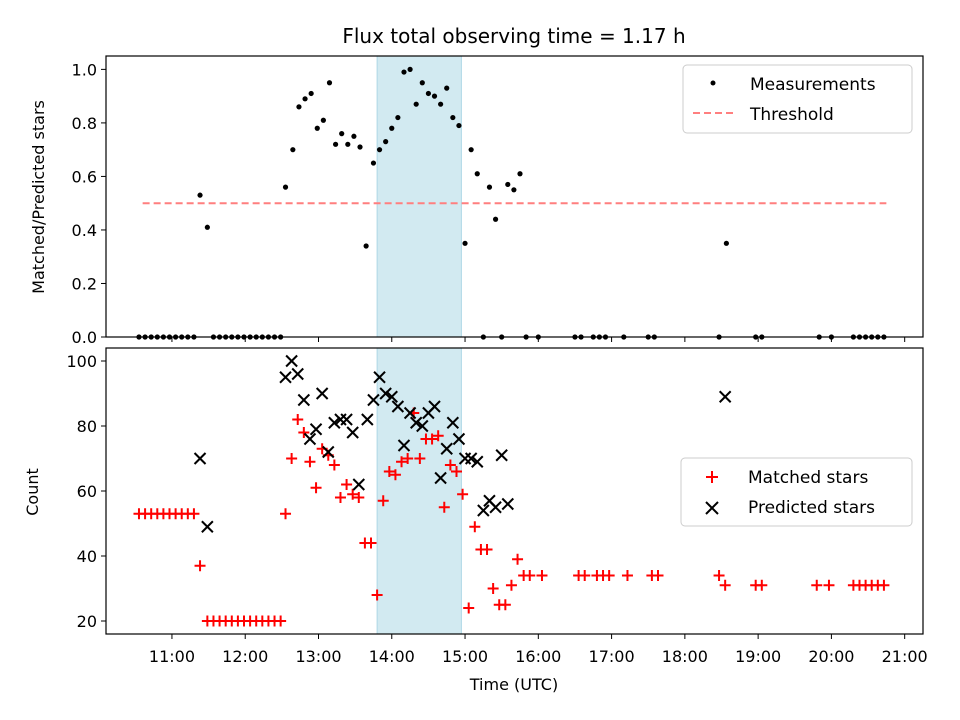 The image size is (960, 720). Describe the element at coordinates (712, 477) in the screenshot. I see `legend-matched-marker` at that location.